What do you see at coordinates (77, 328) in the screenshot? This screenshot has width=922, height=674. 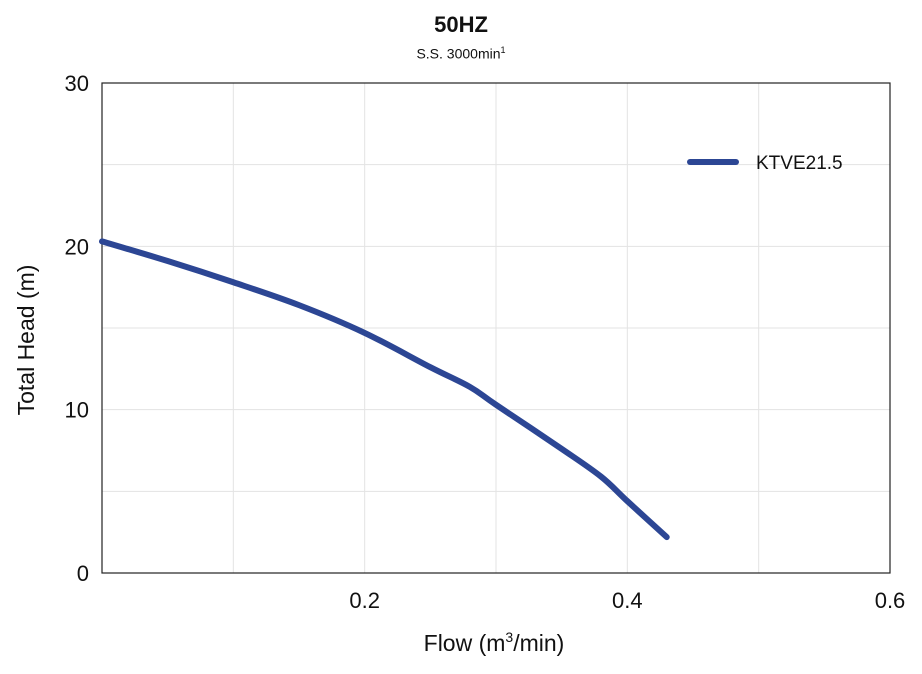 I see `y-axis-ticks: 0 10 20 30` at bounding box center [77, 328].